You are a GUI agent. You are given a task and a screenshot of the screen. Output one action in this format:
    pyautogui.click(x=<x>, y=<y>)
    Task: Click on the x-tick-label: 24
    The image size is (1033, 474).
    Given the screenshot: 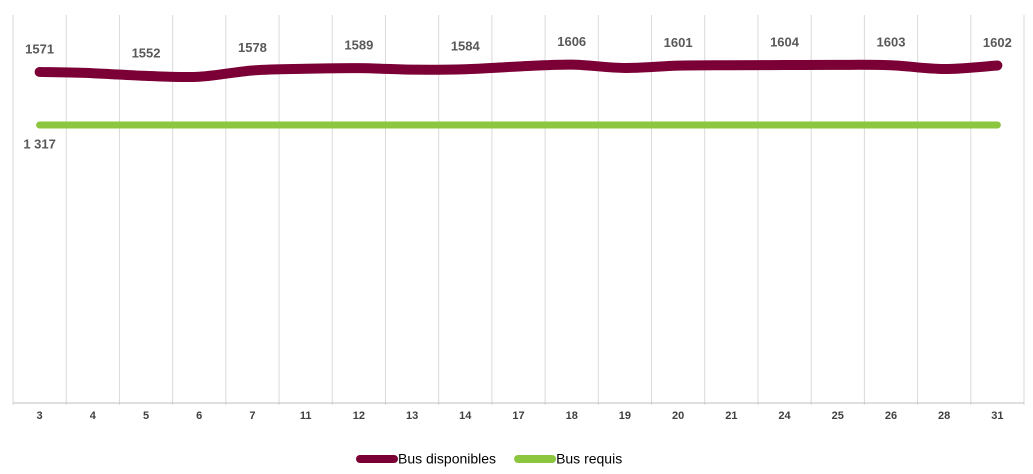 What is the action you would take?
    pyautogui.click(x=784, y=416)
    